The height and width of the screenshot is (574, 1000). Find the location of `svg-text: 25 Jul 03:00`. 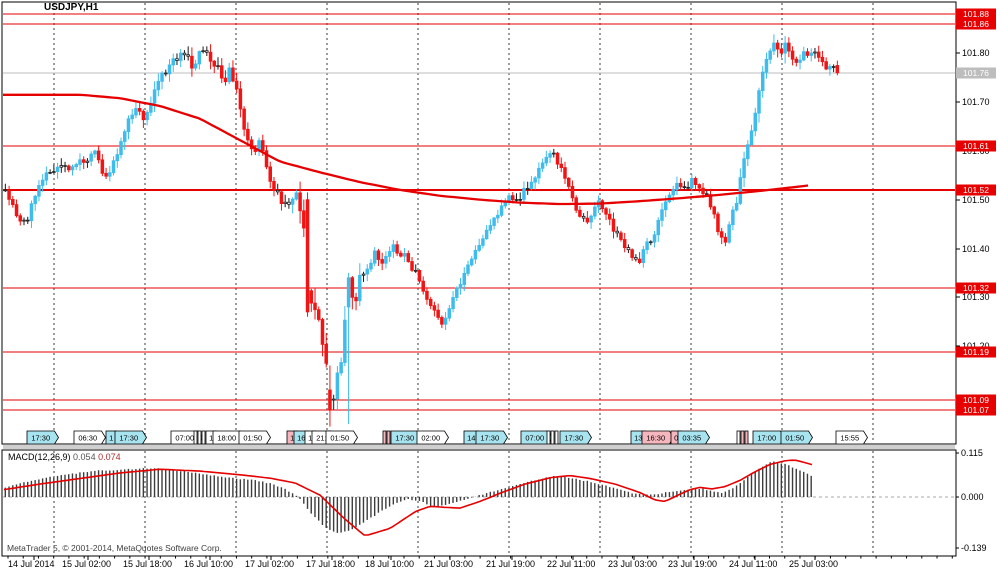

svg-text: 25 Jul 03:00 is located at coordinates (813, 564).